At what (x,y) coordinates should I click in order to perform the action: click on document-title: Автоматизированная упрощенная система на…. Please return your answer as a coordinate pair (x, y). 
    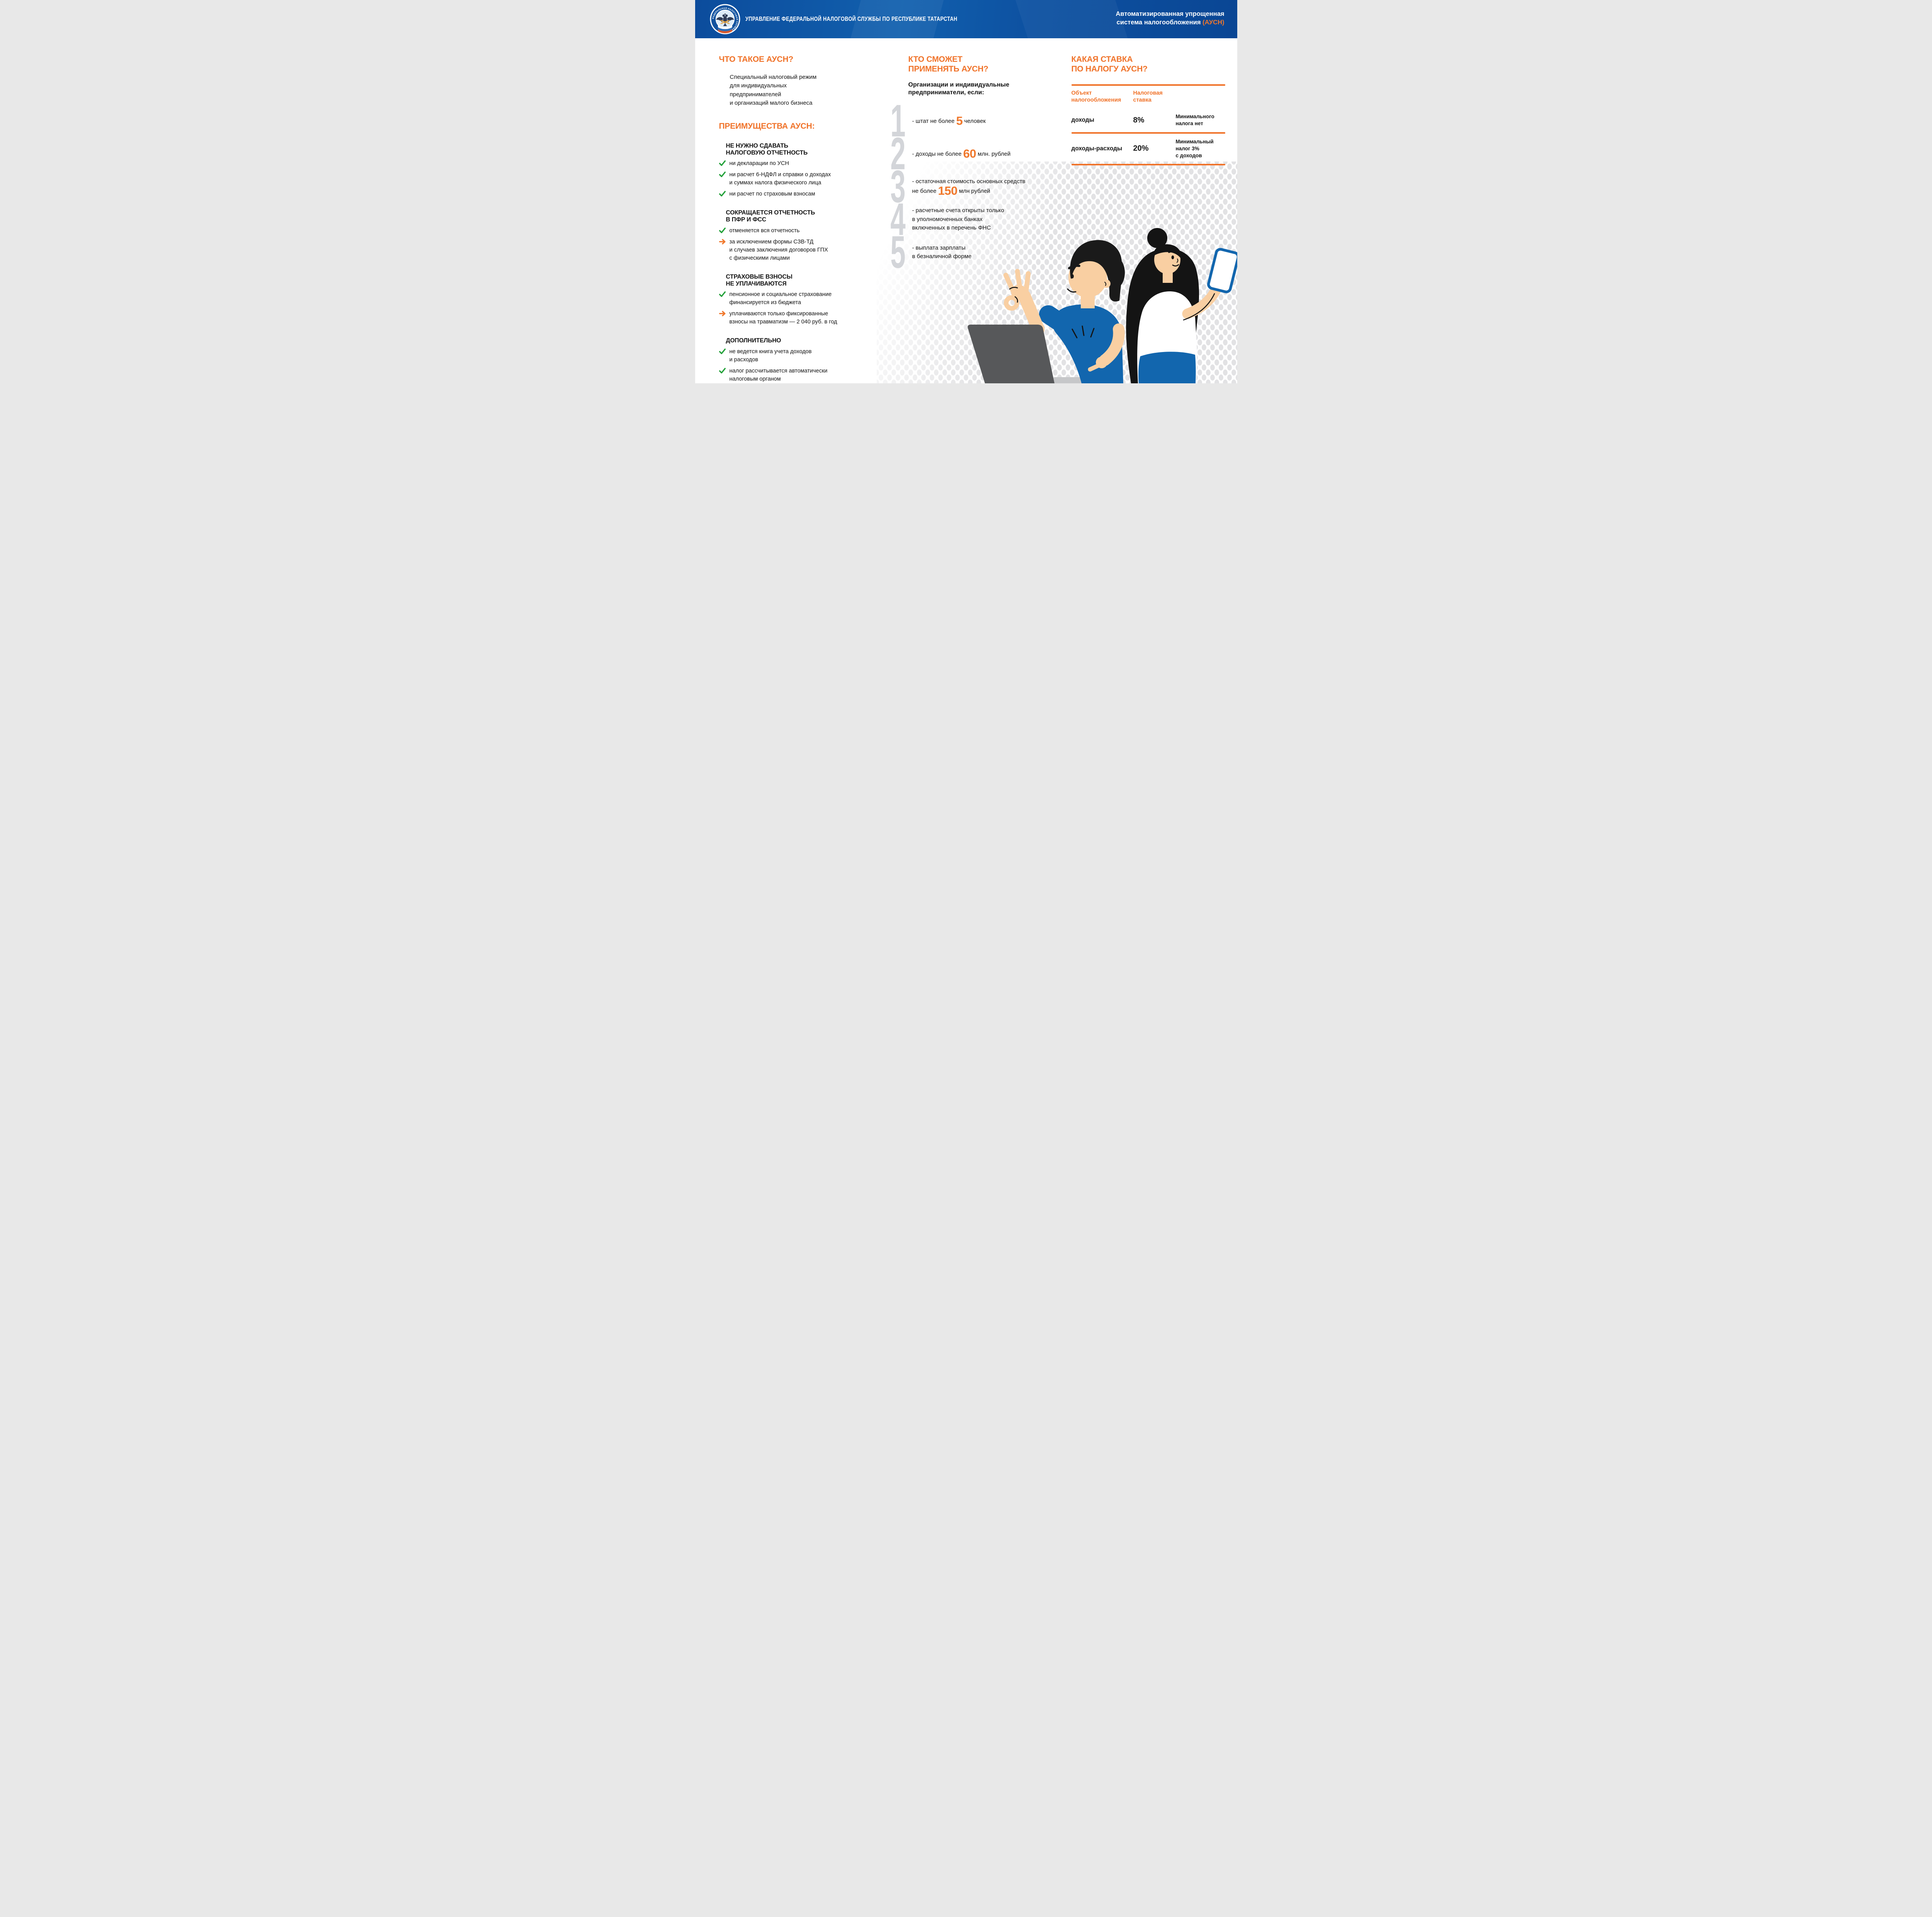
    Looking at the image, I should click on (1170, 18).